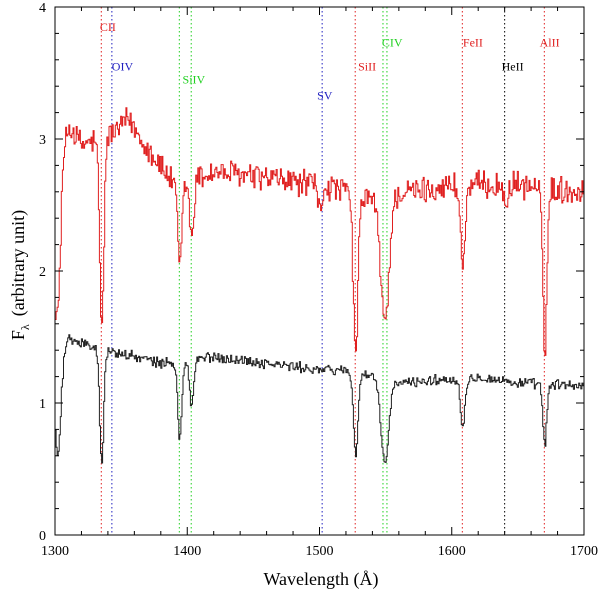 This screenshot has height=592, width=600. What do you see at coordinates (123, 66) in the screenshot?
I see `line-label-oiv: OIV` at bounding box center [123, 66].